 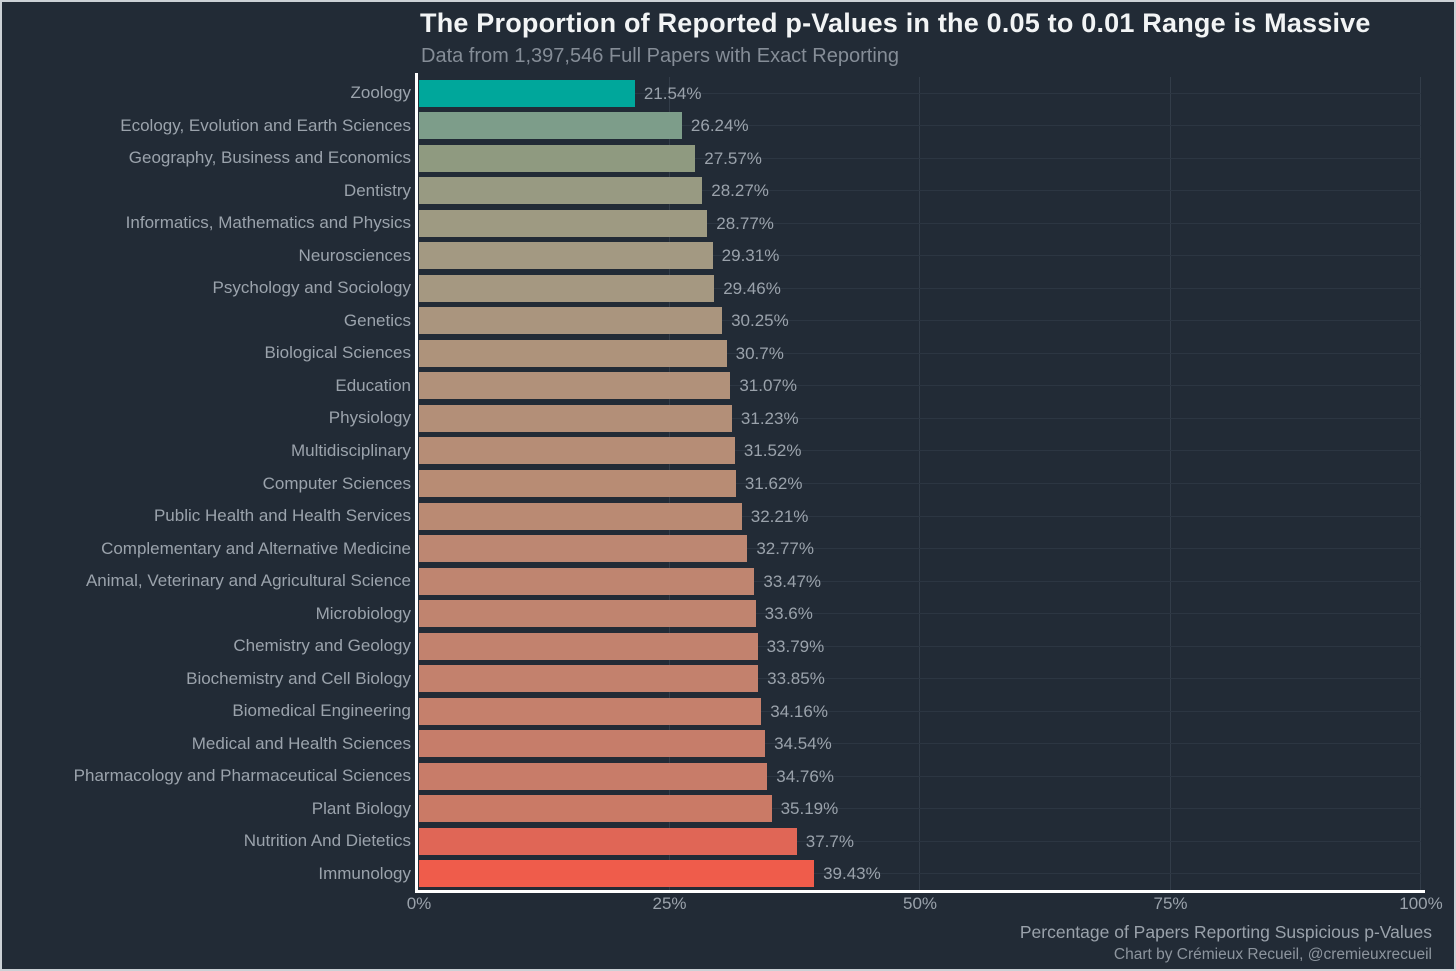 What do you see at coordinates (361, 808) in the screenshot?
I see `category-label: Plant Biology` at bounding box center [361, 808].